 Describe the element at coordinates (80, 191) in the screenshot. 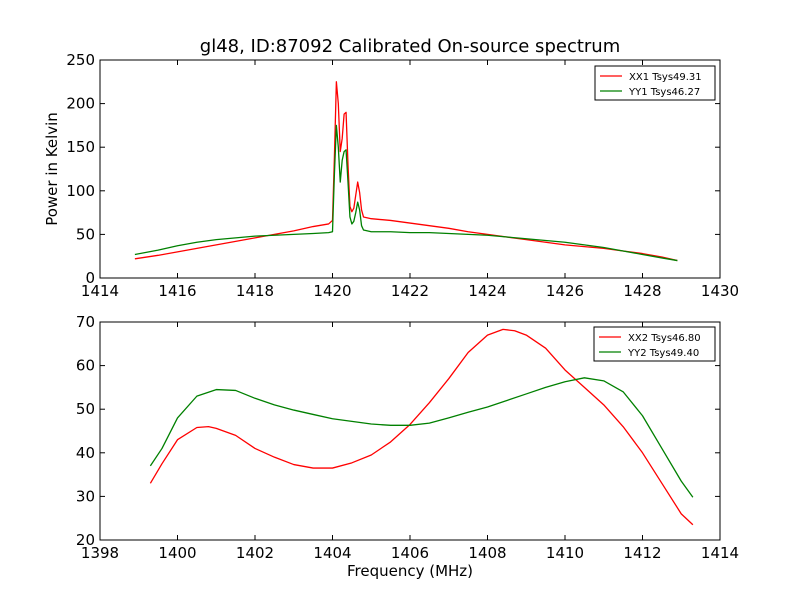

I see `y-tick-label: 100` at that location.